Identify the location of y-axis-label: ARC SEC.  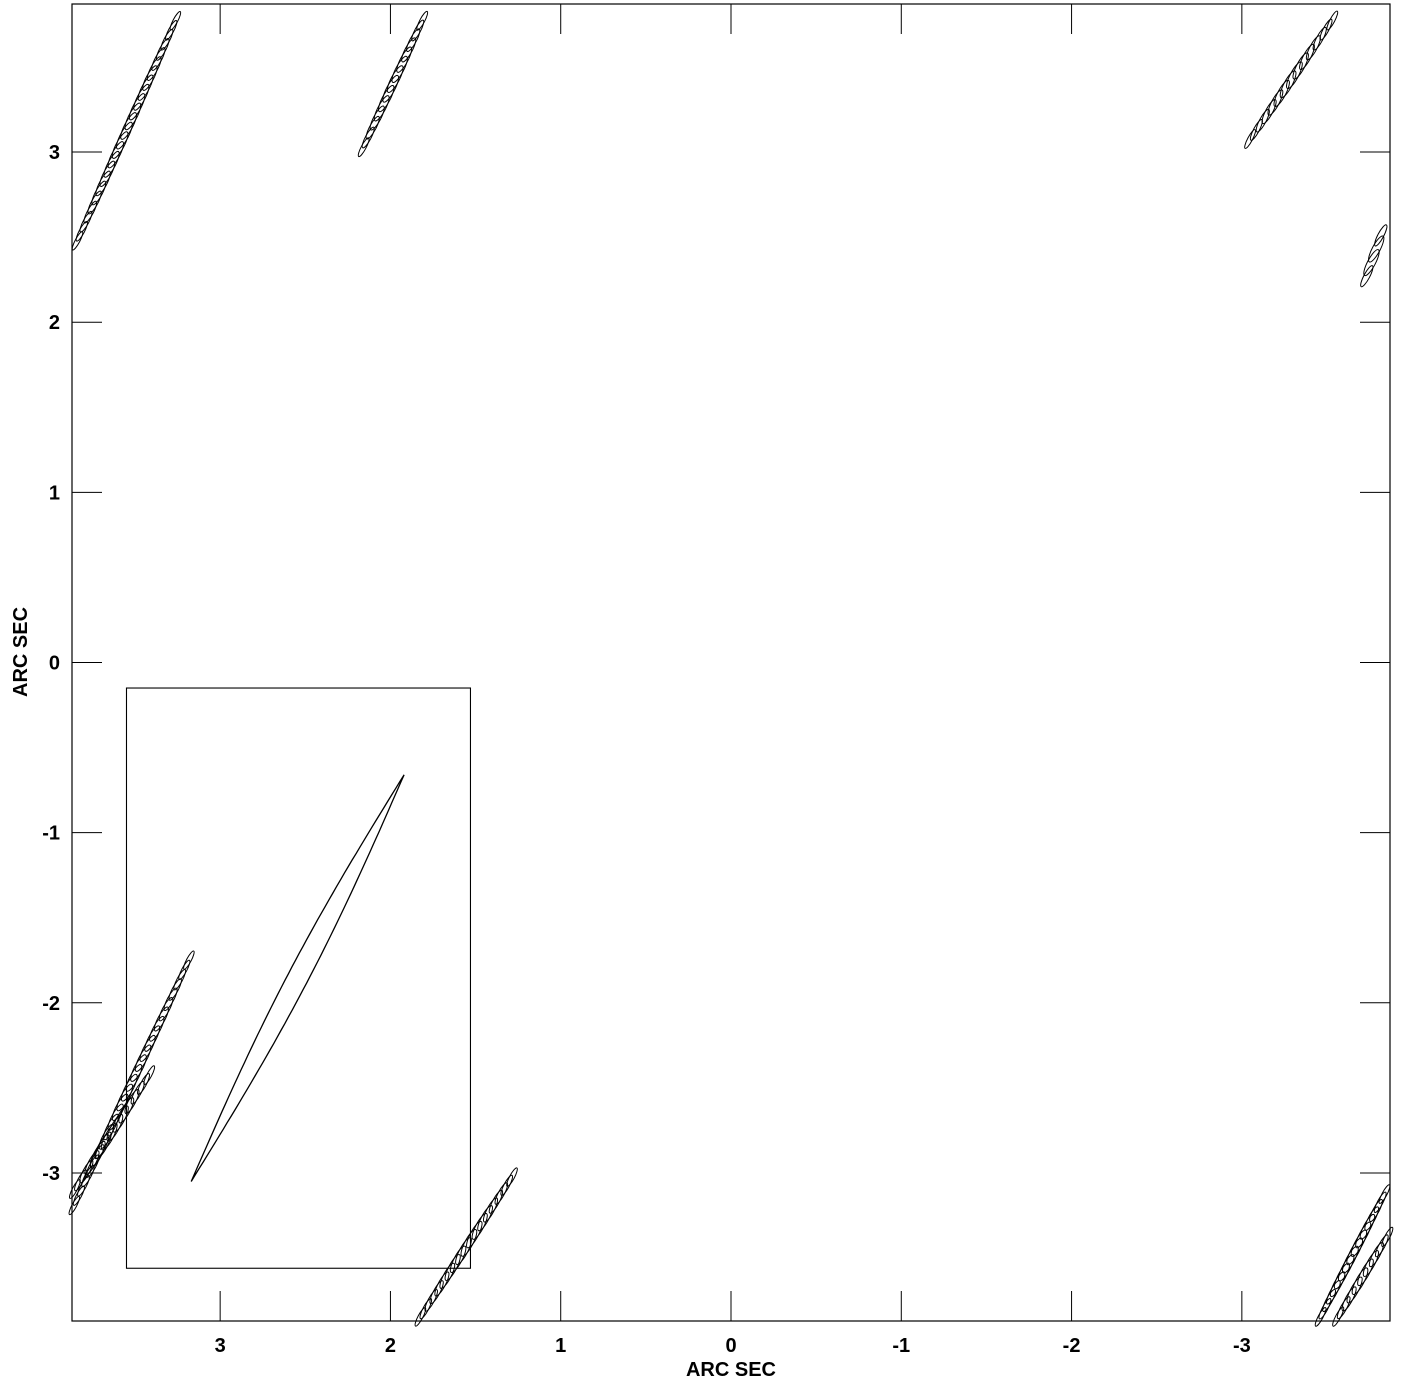
(21, 652).